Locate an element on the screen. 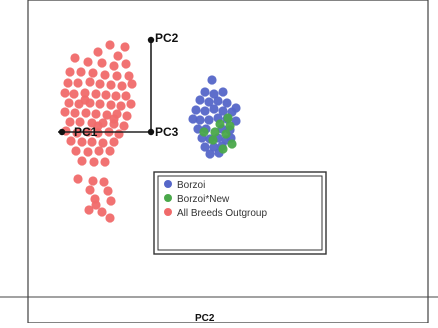 The width and height of the screenshot is (438, 328). legend-label-borzoi-new: Borzoi*New is located at coordinates (203, 199).